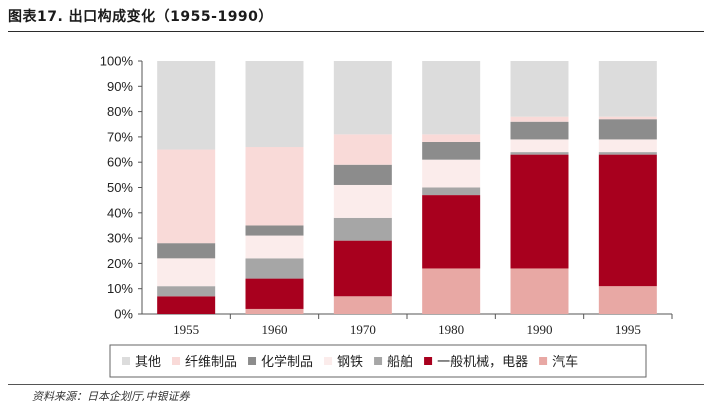 This screenshot has width=712, height=414. Describe the element at coordinates (400, 362) in the screenshot. I see `legend-label: 船舶` at that location.